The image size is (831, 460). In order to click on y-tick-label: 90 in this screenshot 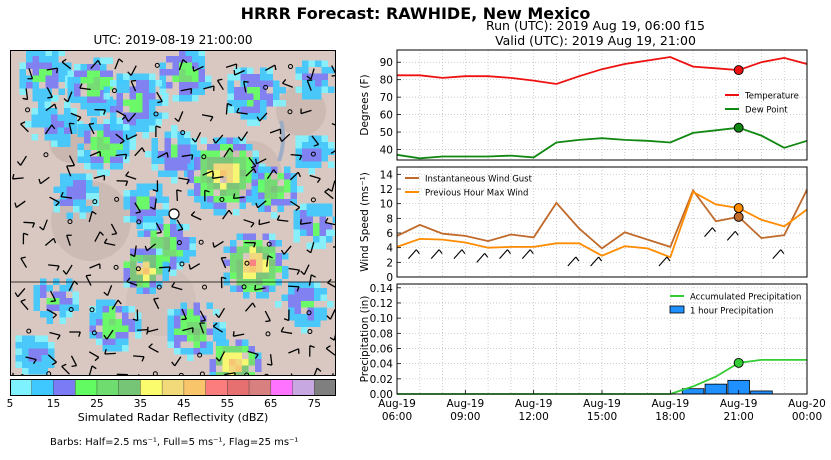, I will do `click(386, 63)`.